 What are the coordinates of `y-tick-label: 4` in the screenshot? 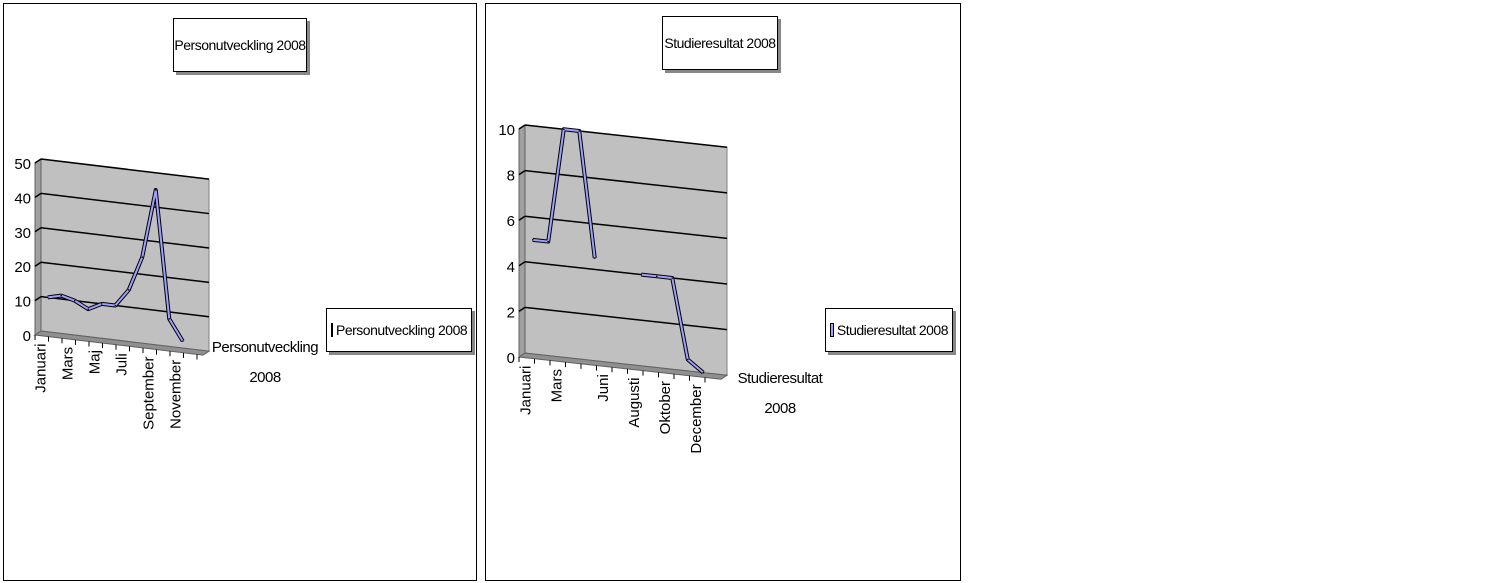 It's located at (511, 267).